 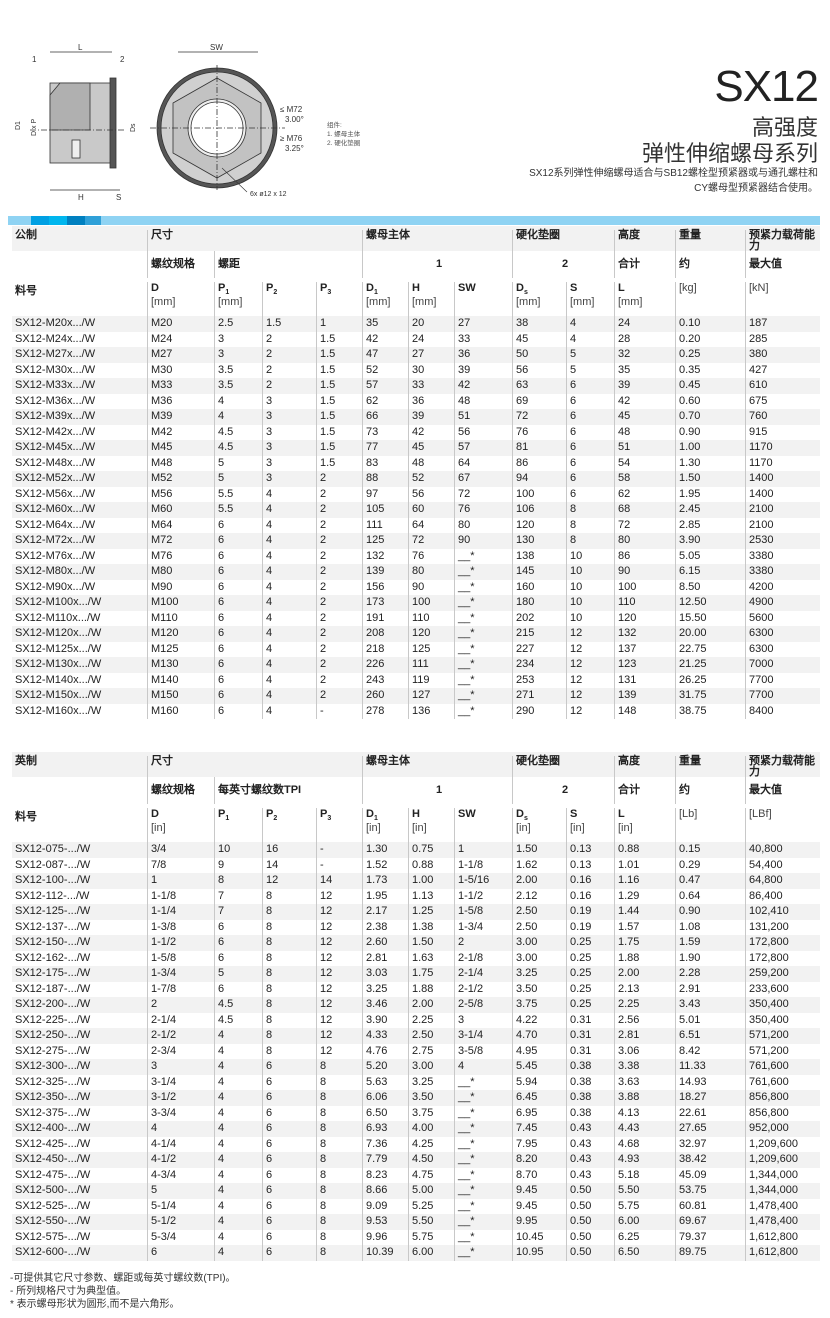 I want to click on table-cell: 2.25, so click(x=431, y=1020).